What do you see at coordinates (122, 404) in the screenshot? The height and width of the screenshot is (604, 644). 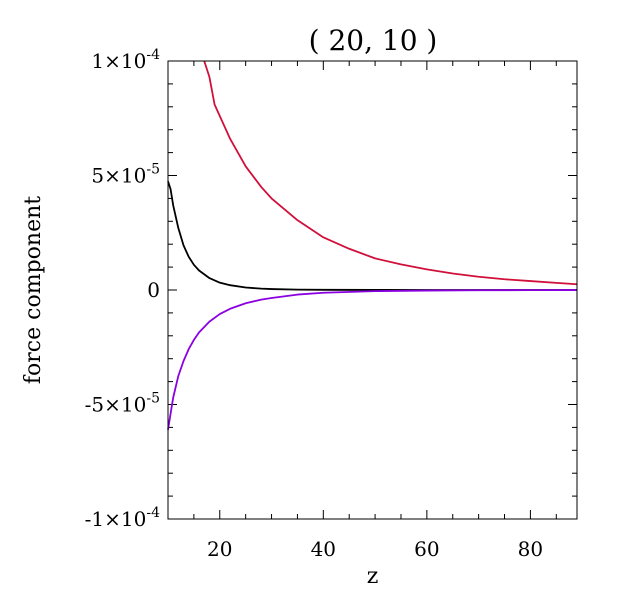 I see `y-tick-label: -5×10⁻⁵` at bounding box center [122, 404].